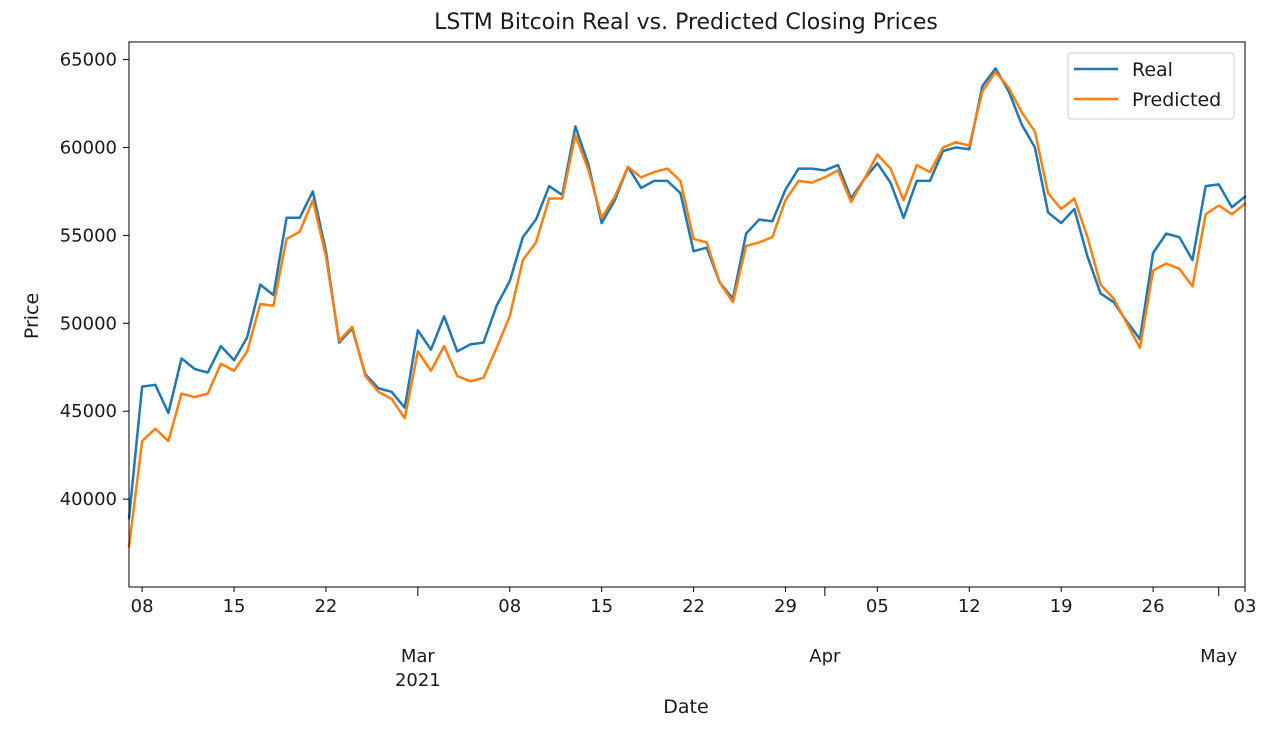  What do you see at coordinates (88, 411) in the screenshot?
I see `y-tick-label: 45000` at bounding box center [88, 411].